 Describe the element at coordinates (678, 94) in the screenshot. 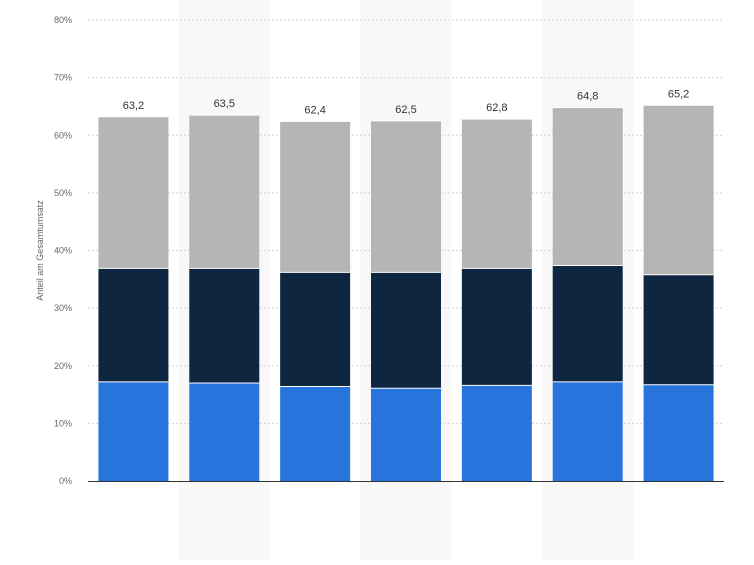

I see `total-label-6: 65,2` at that location.